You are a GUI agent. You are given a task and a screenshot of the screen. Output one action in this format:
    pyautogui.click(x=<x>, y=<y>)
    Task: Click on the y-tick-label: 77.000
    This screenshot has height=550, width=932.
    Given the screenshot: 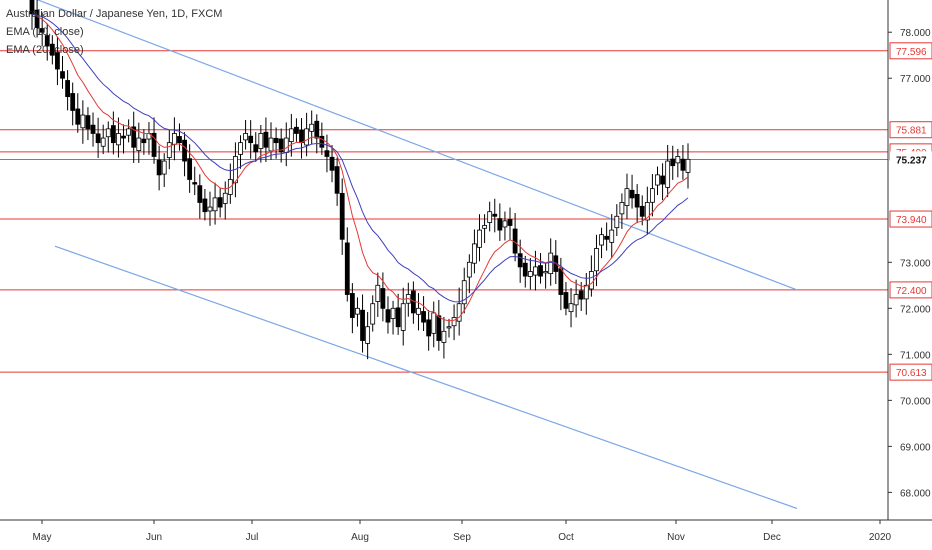 What is the action you would take?
    pyautogui.click(x=915, y=79)
    